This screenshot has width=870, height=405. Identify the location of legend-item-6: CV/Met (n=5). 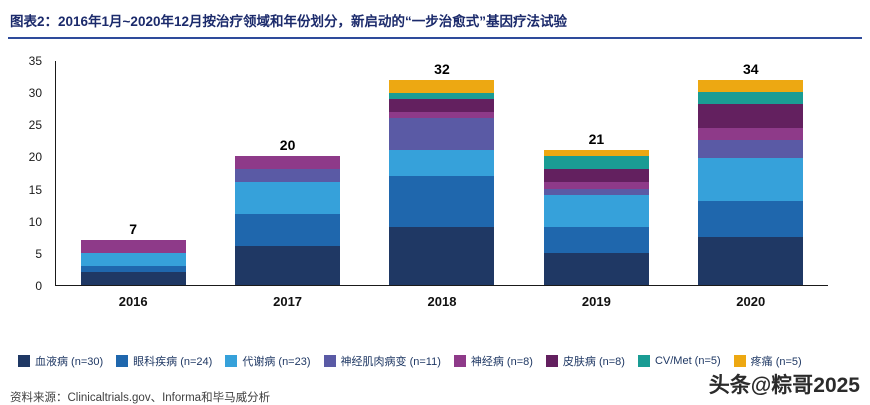
(679, 361).